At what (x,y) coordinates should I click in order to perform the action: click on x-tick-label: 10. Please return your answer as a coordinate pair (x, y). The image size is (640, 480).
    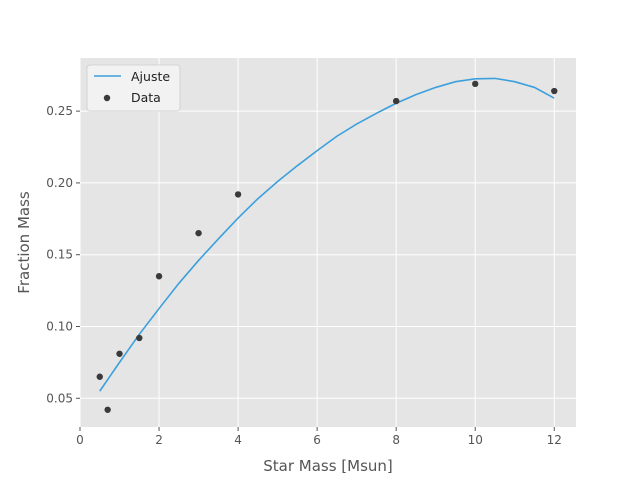
    Looking at the image, I should click on (475, 440).